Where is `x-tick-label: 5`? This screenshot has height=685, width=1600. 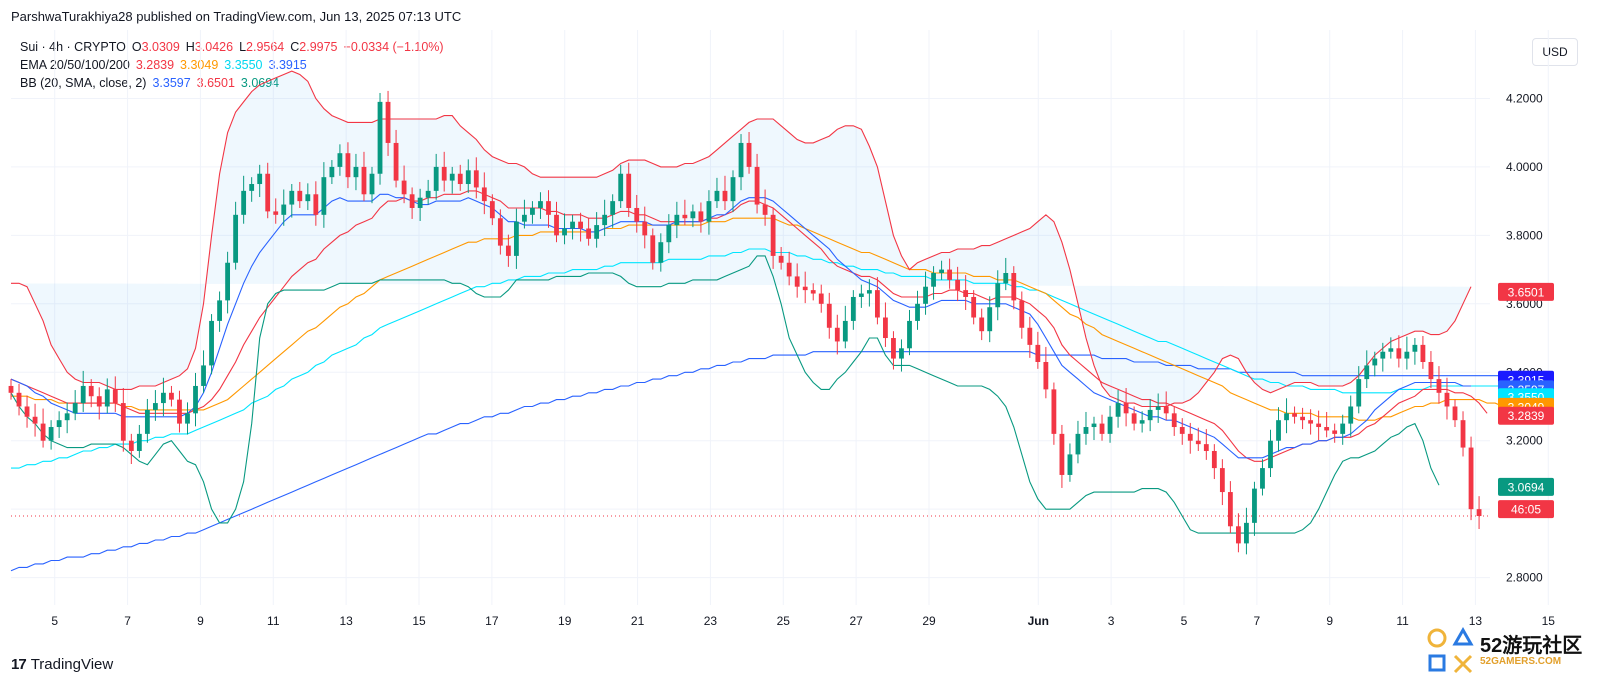
x-tick-label: 5 is located at coordinates (1184, 621).